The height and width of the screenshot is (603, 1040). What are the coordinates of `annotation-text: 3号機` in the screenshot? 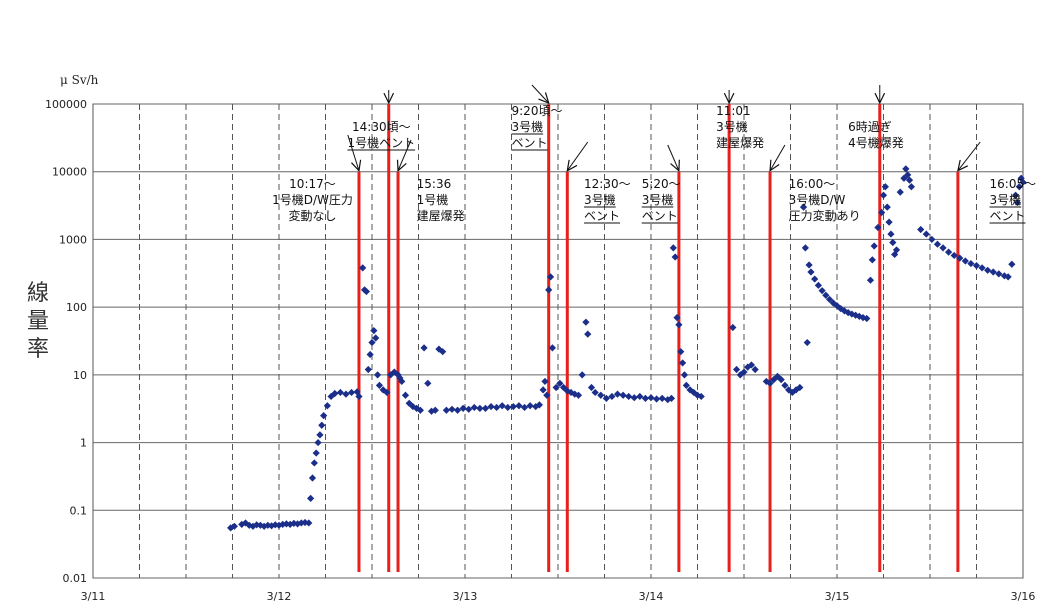 It's located at (732, 126).